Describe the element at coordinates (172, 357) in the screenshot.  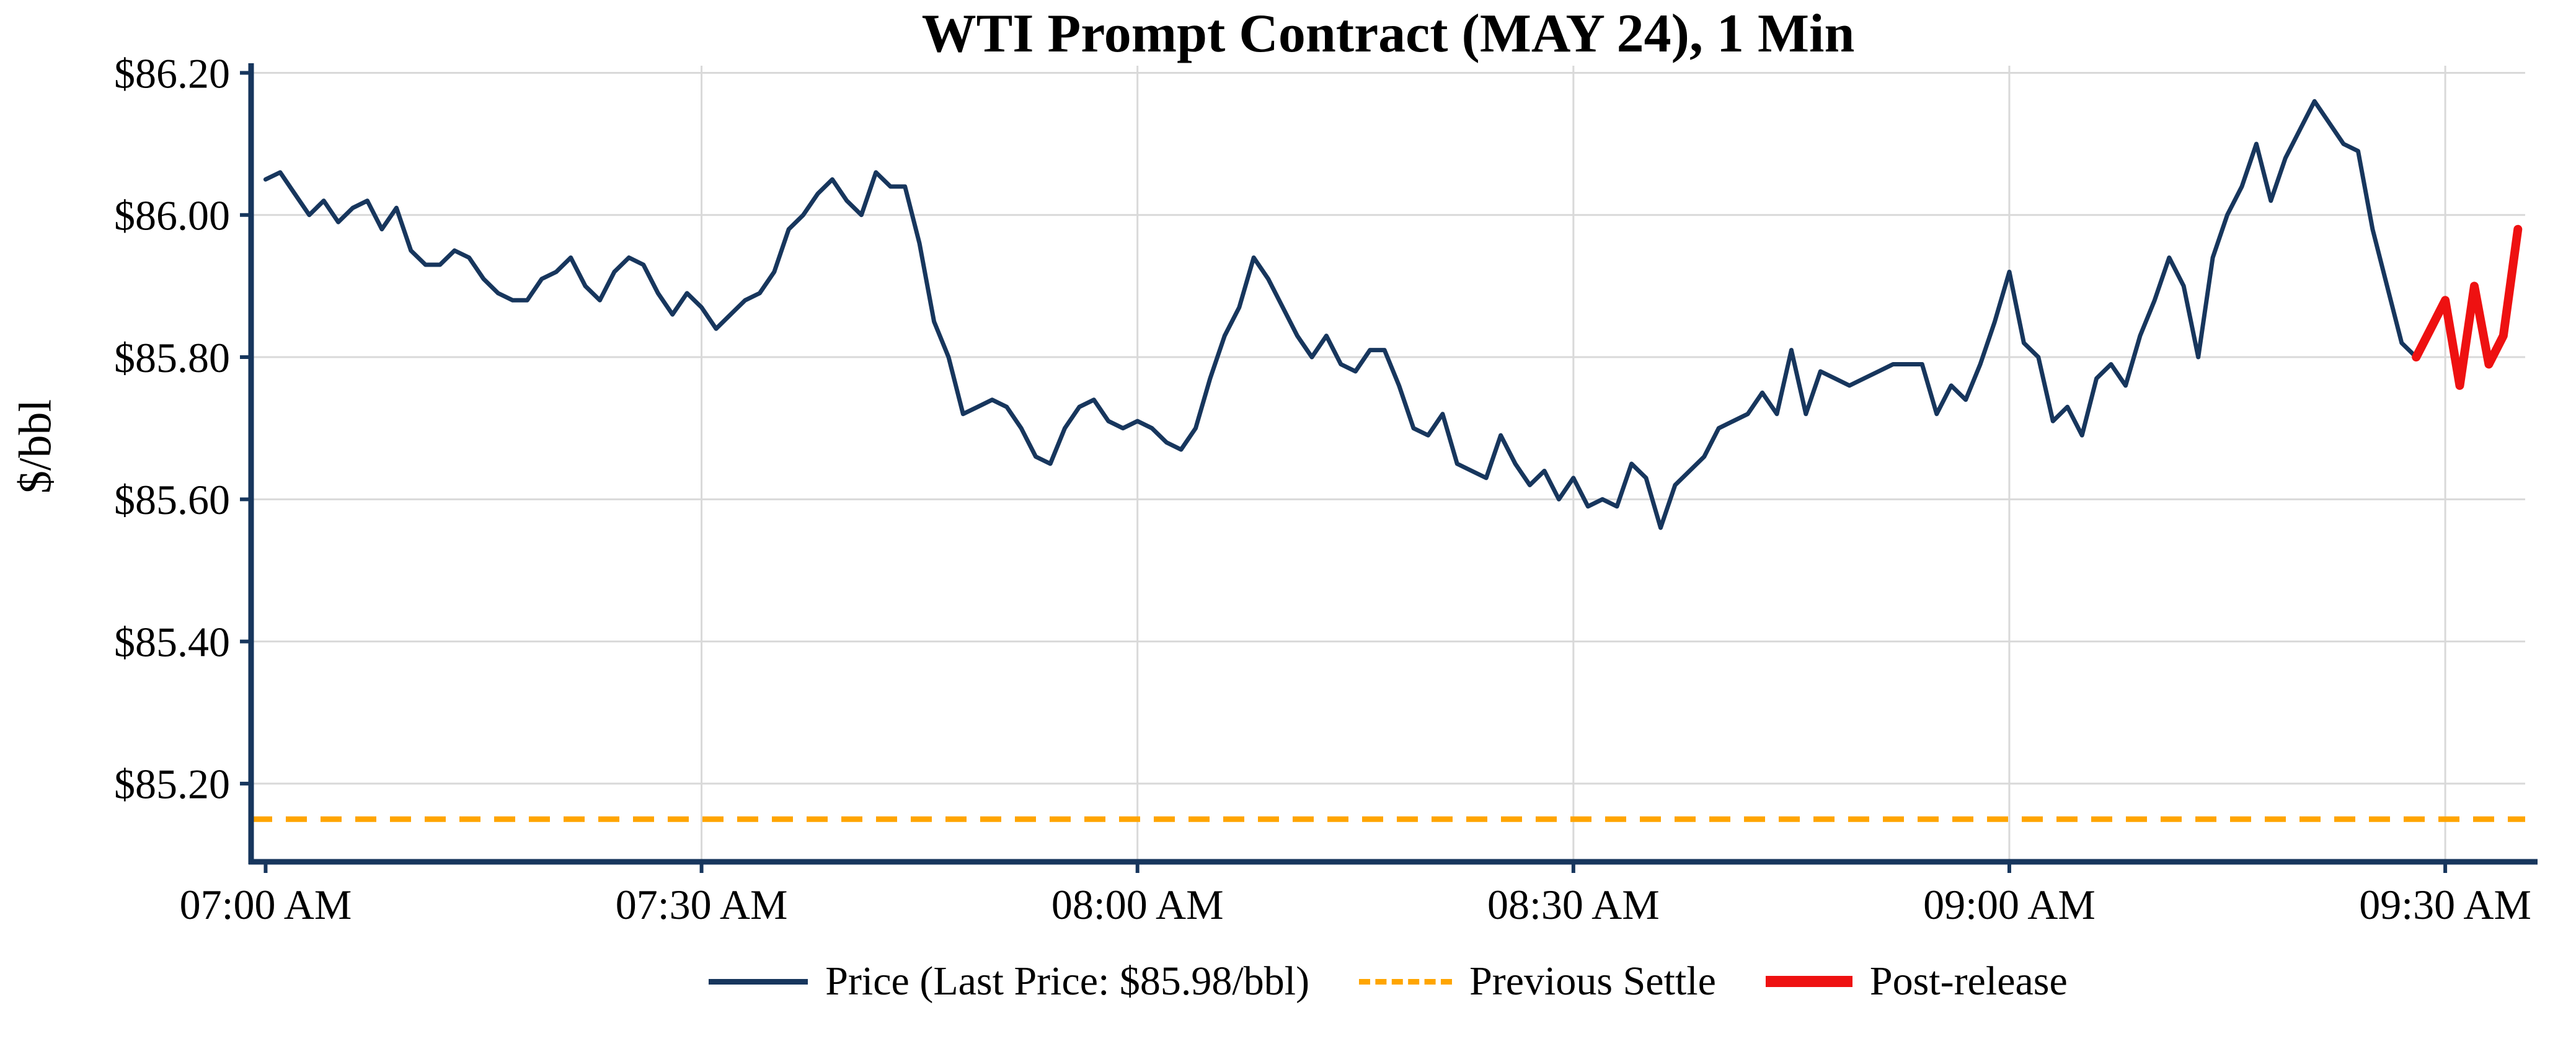
I see `y-tick-label: $85.80` at that location.